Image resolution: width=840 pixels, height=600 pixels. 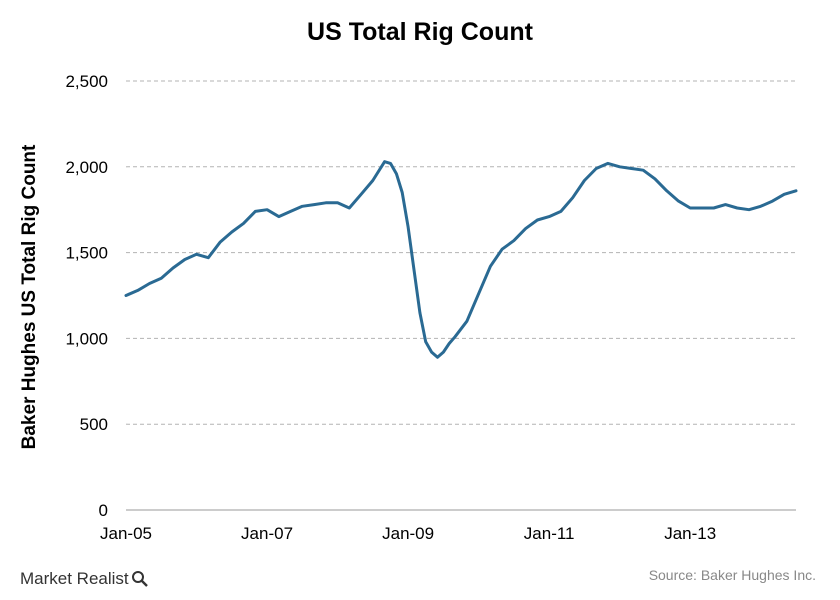 What do you see at coordinates (86, 338) in the screenshot?
I see `y-tick-label: 1,000` at bounding box center [86, 338].